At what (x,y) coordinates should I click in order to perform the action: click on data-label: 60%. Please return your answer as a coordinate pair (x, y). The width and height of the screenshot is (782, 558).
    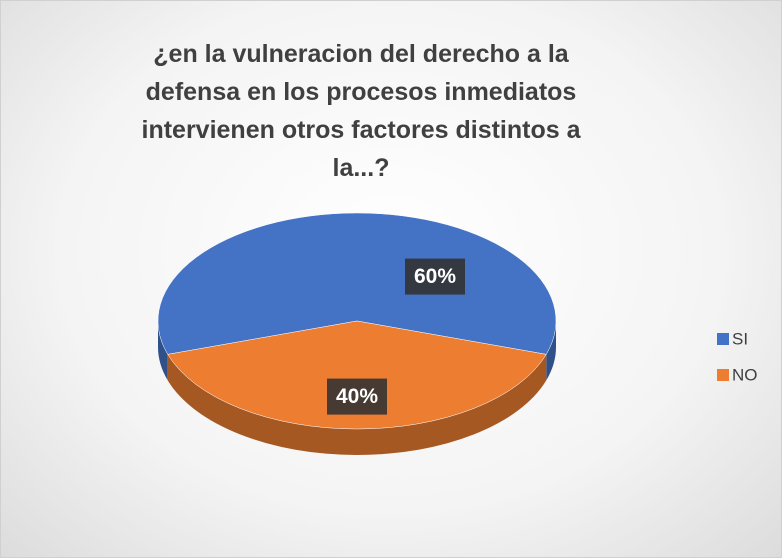
    Looking at the image, I should click on (435, 276).